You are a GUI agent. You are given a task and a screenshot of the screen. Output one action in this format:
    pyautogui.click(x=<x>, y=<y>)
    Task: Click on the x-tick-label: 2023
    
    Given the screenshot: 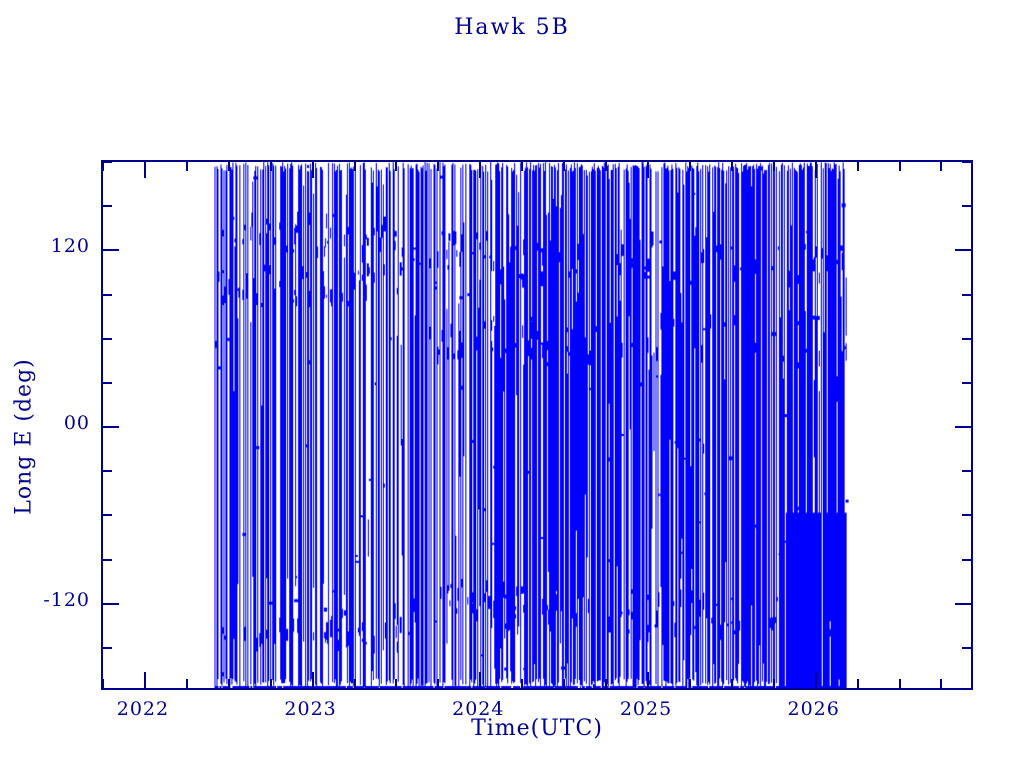 What is the action you would take?
    pyautogui.click(x=310, y=709)
    